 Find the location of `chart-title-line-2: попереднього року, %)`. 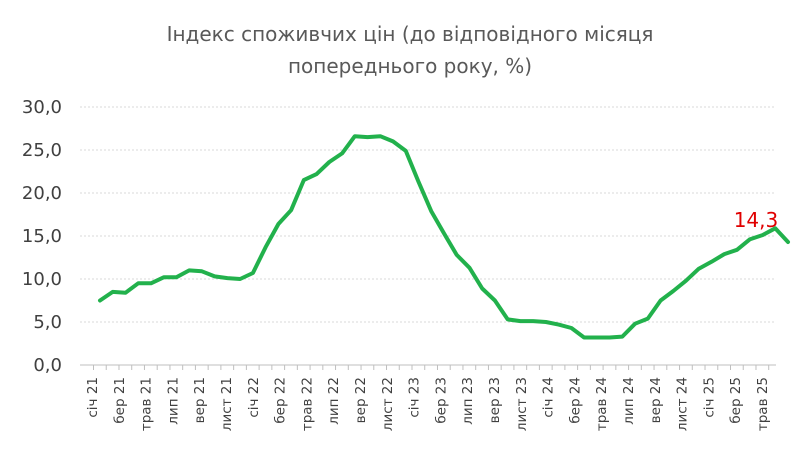

chart-title-line-2: попереднього року, %) is located at coordinates (410, 66).